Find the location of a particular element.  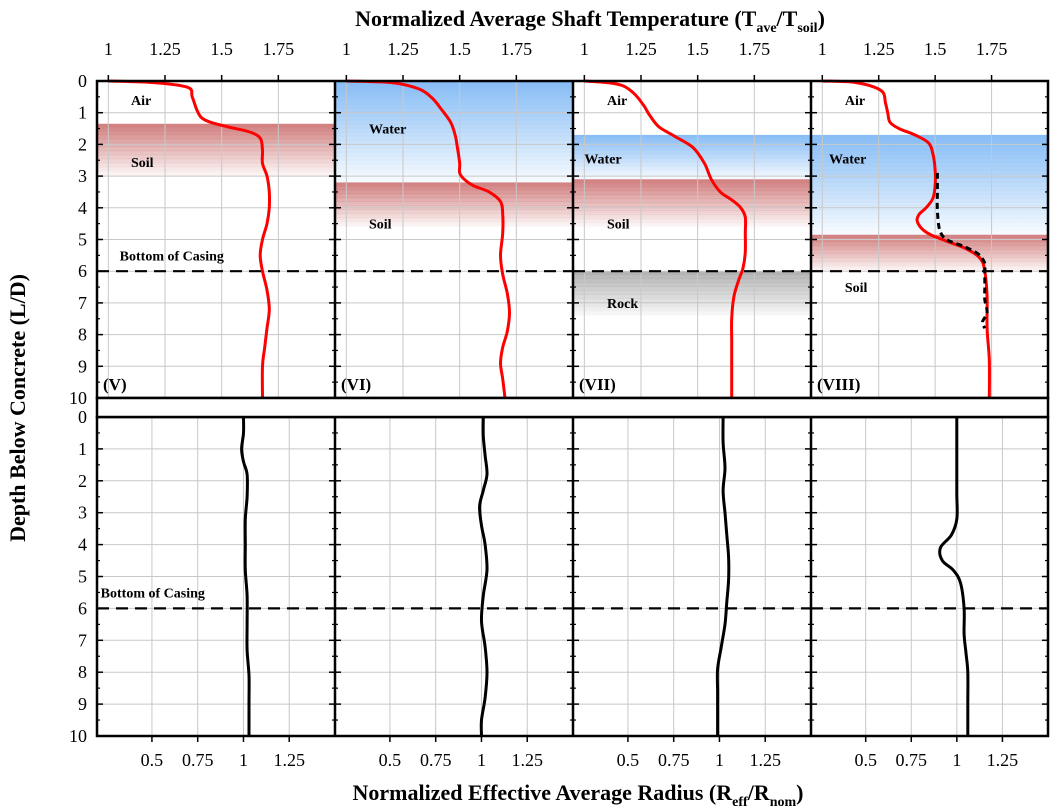

layer-band-rock is located at coordinates (692, 293).